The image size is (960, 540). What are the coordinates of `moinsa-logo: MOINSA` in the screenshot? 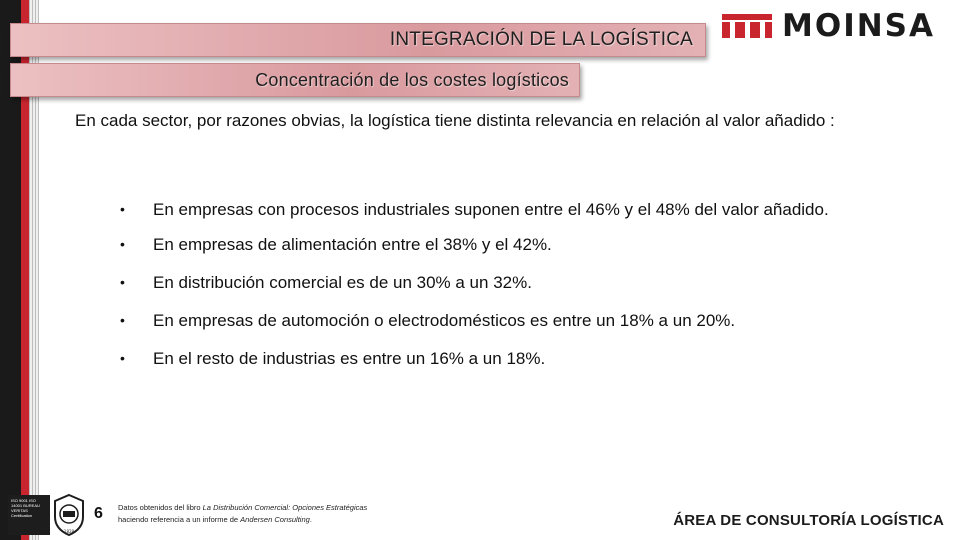 It's located at (835, 26).